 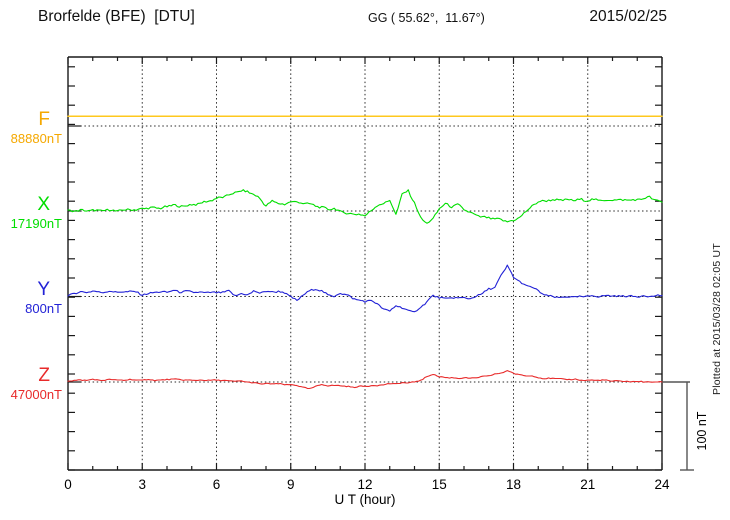 I want to click on trace-Y, so click(x=365, y=288).